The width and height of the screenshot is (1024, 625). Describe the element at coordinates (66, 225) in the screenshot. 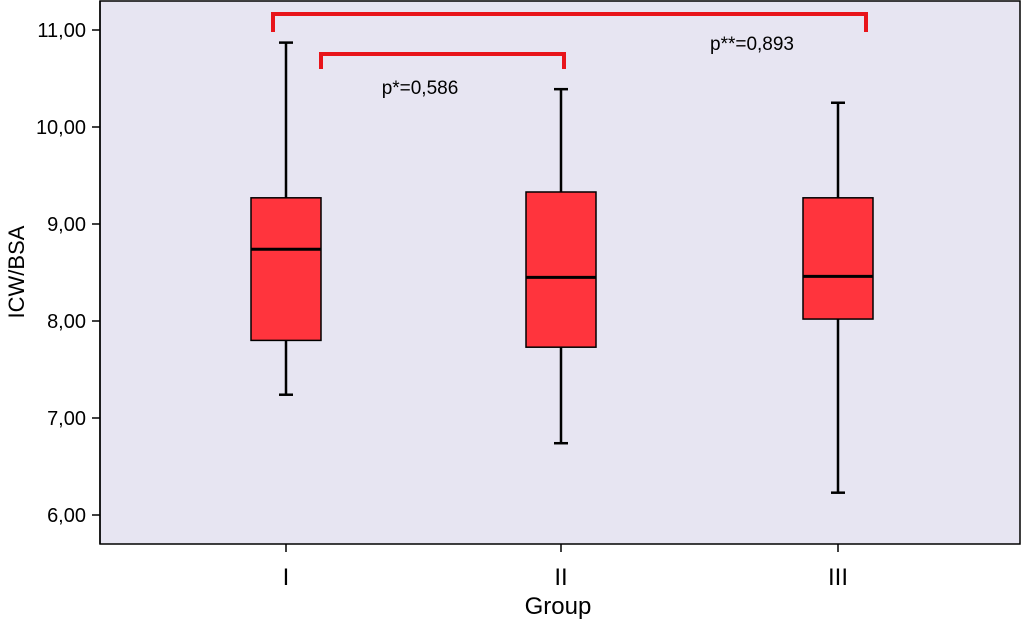

I see `y-tick-label: 9,00` at that location.